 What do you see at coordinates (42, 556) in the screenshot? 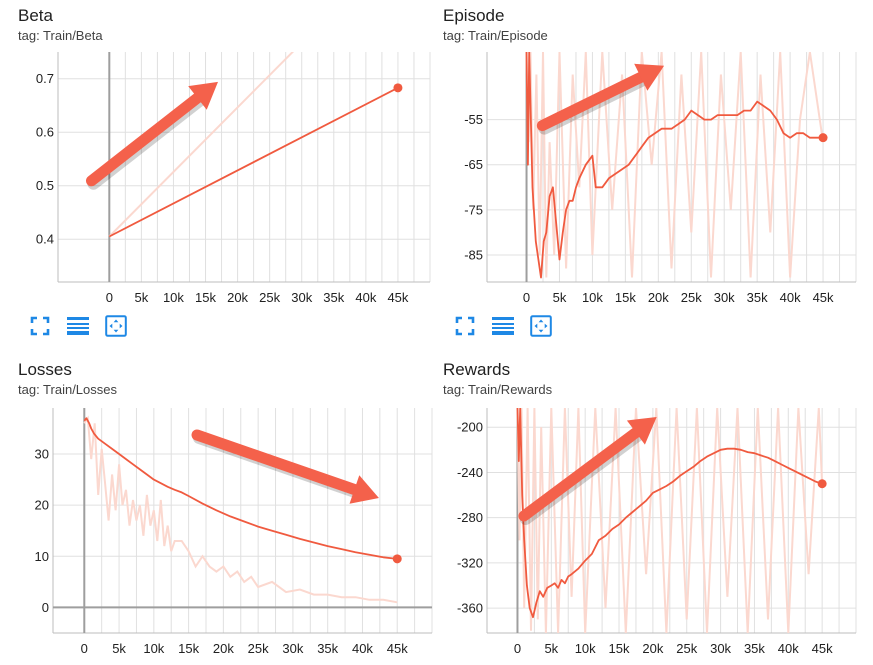
I see `y-tick-label: 10` at bounding box center [42, 556].